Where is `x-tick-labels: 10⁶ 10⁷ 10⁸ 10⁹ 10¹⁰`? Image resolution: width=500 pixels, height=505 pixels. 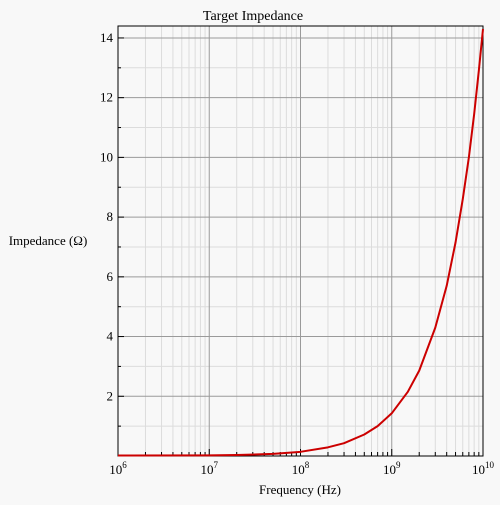
x-tick-labels: 10⁶ 10⁷ 10⁸ 10⁹ 10¹⁰ is located at coordinates (301, 468).